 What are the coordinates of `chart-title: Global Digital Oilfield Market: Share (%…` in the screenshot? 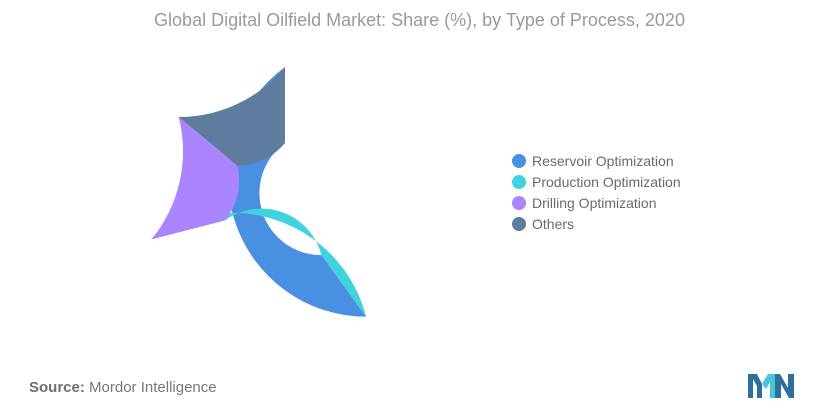 It's located at (419, 20).